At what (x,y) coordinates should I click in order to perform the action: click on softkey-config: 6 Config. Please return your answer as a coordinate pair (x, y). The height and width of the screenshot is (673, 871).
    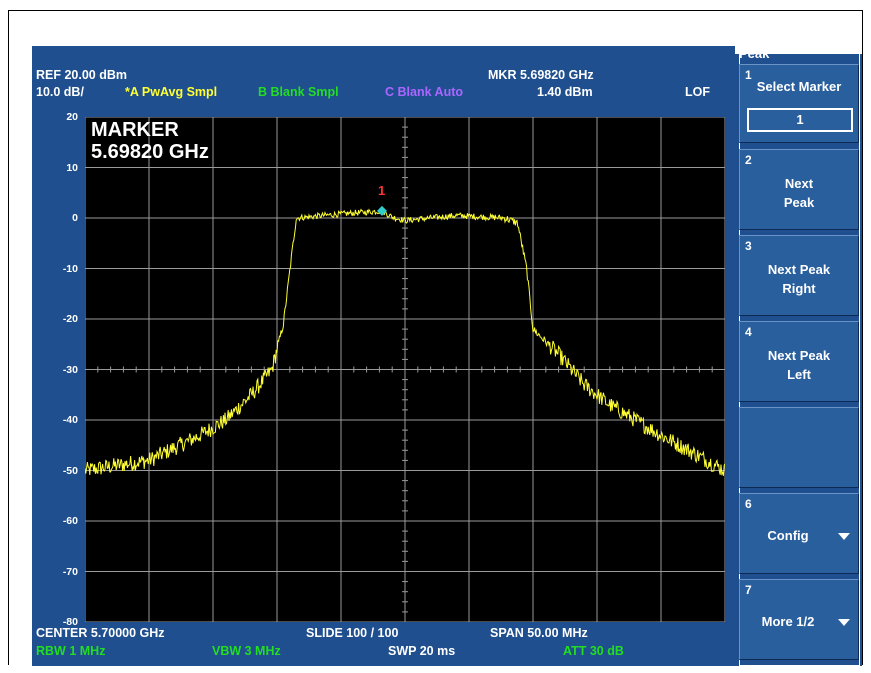
    Looking at the image, I should click on (799, 533).